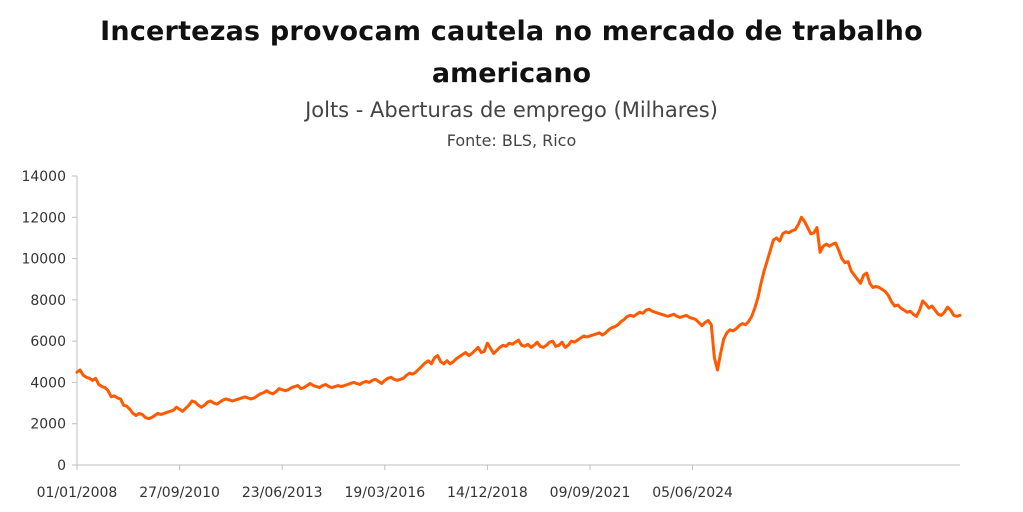 The height and width of the screenshot is (512, 1023). Describe the element at coordinates (43, 177) in the screenshot. I see `y-tick-label: 14000` at that location.